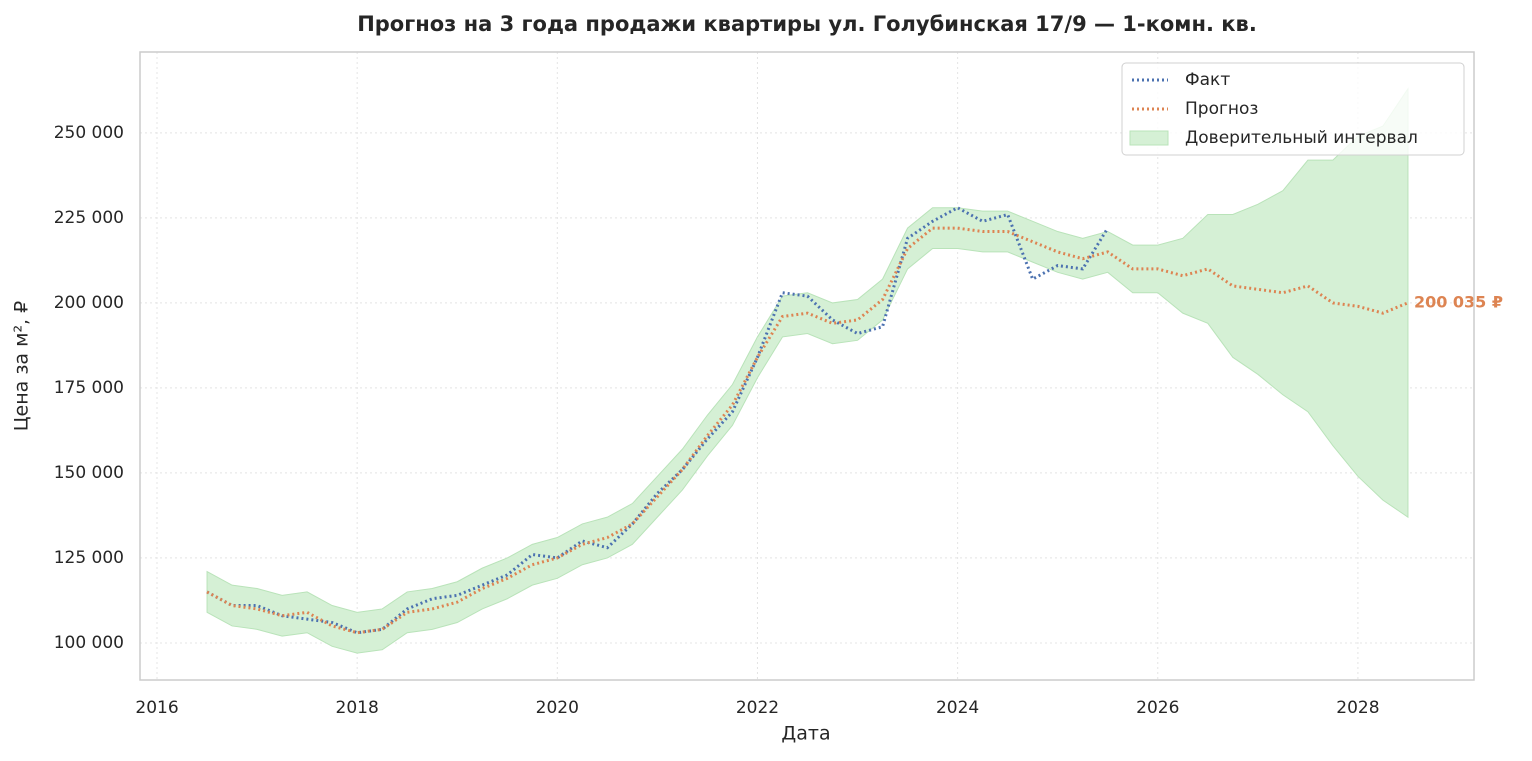 The width and height of the screenshot is (1532, 761). What do you see at coordinates (89, 133) in the screenshot?
I see `y-tick-label: 250 000` at bounding box center [89, 133].